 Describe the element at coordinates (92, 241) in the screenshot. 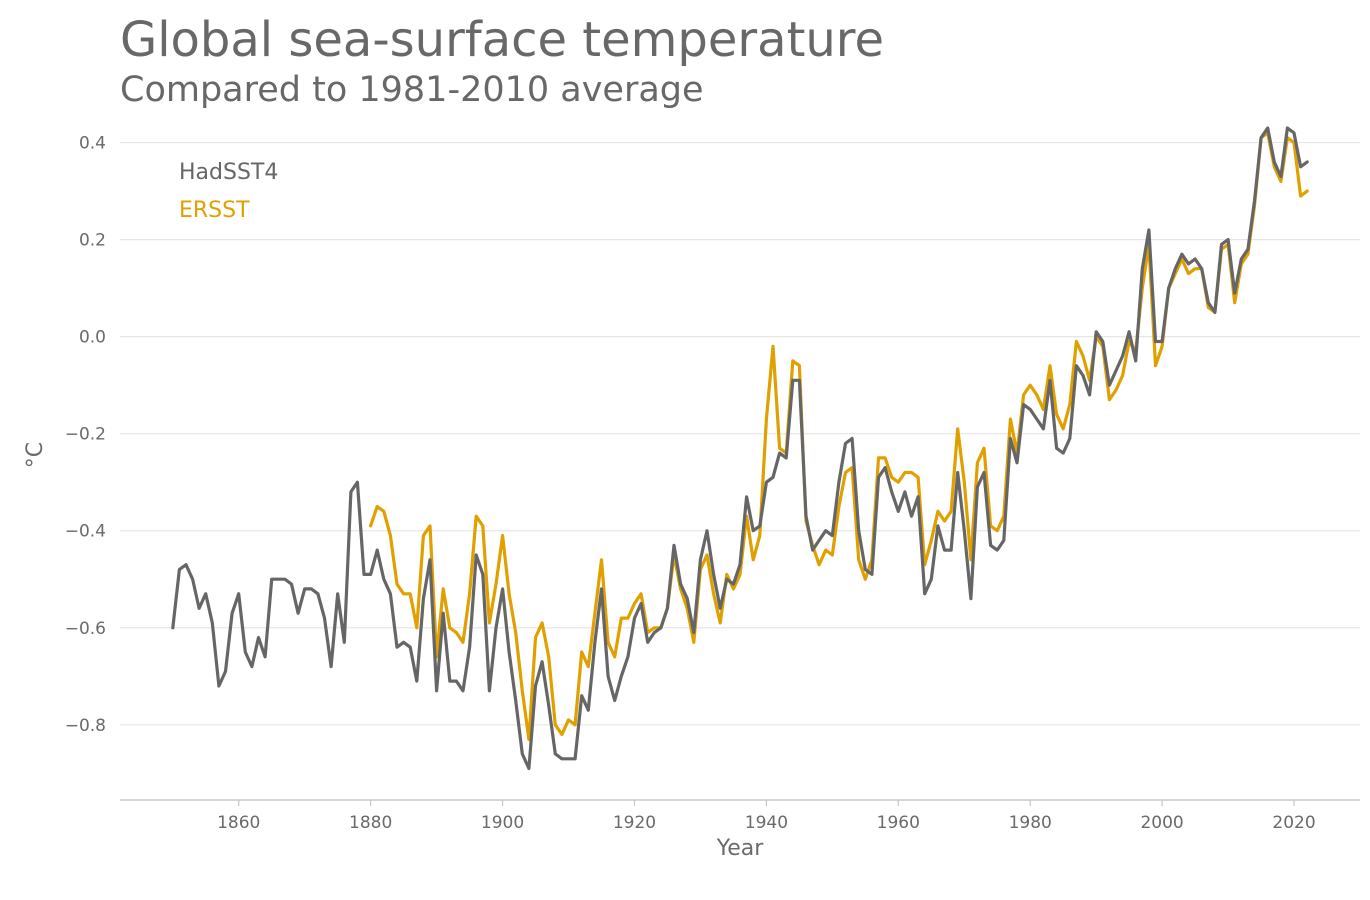

I see `y-tick-label: 0.2` at that location.